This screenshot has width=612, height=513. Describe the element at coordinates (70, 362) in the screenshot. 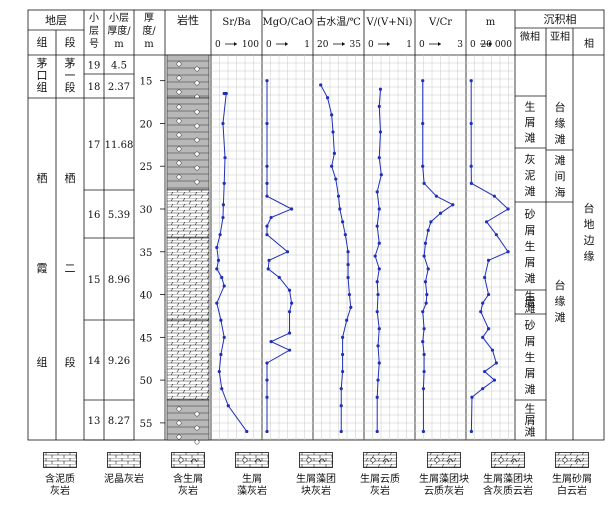

I see `member-qi-2-char-2: 段` at that location.